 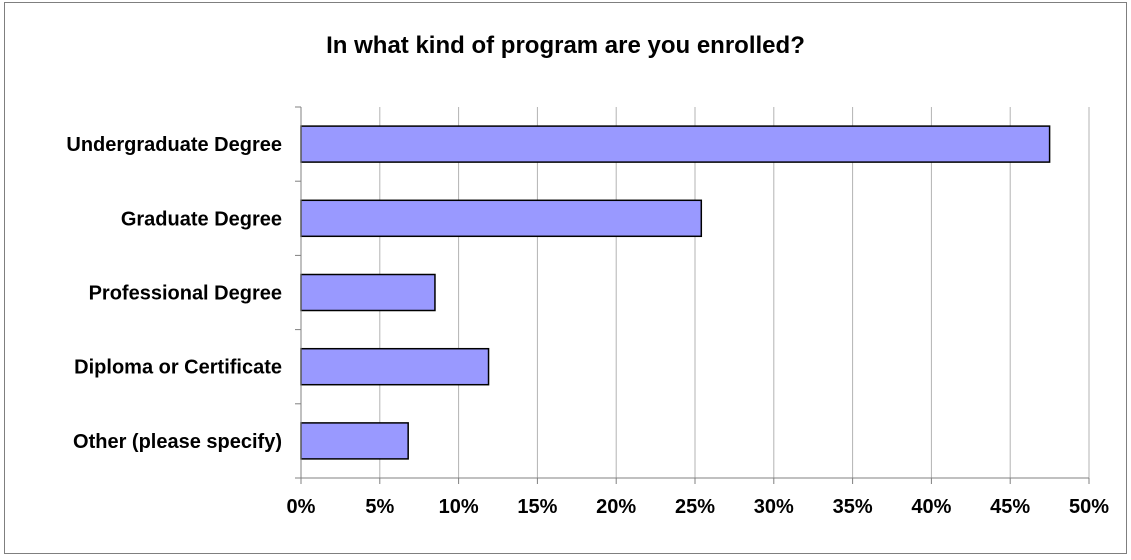 I want to click on x-tick-label: 35%, so click(x=853, y=507).